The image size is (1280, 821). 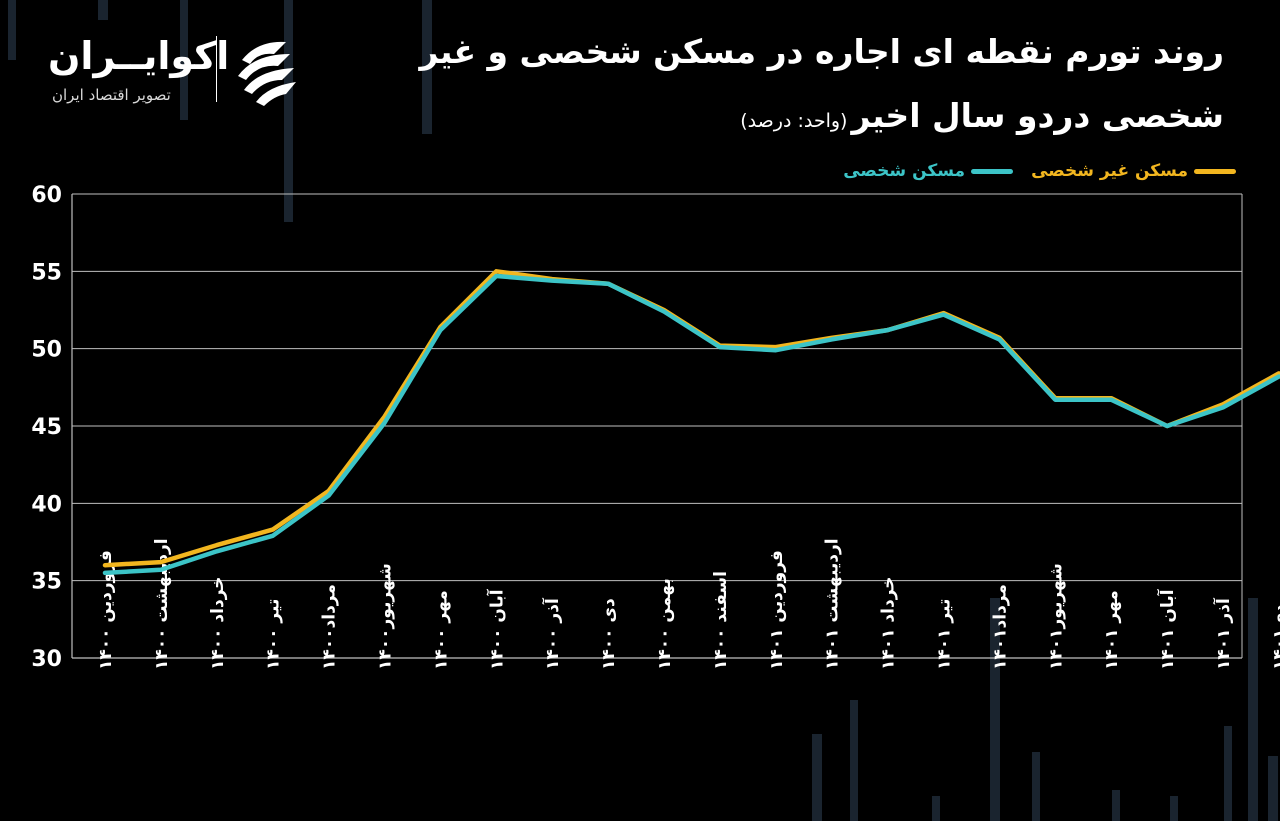 I want to click on chart-title-line-2: شخصی دردو سال اخیر(واحد: درصد), so click(x=982, y=115).